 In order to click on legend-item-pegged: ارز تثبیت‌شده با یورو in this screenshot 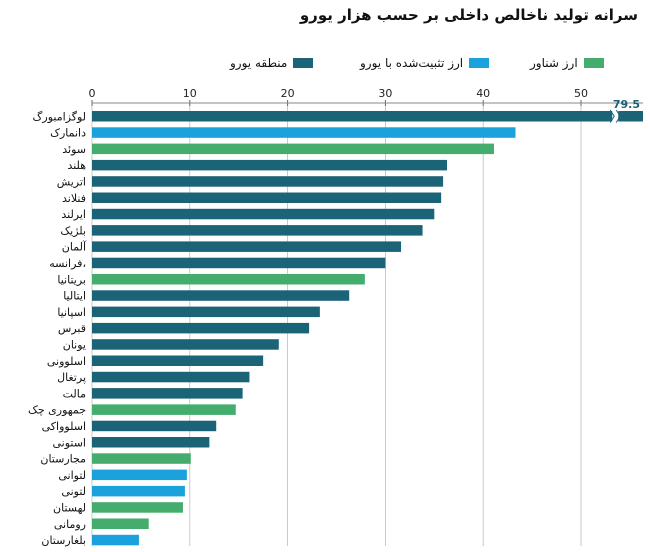, I will do `click(425, 63)`.